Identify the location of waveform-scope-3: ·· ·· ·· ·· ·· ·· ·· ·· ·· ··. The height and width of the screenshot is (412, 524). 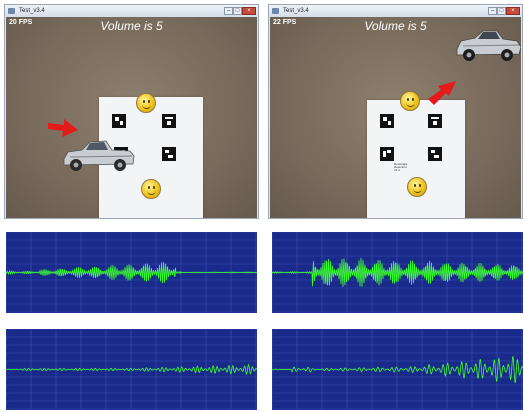
(131, 369).